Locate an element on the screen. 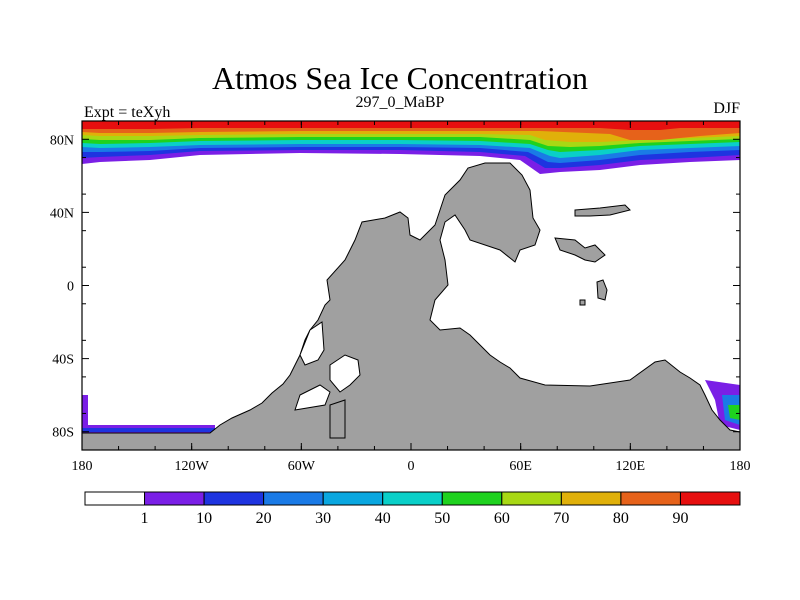 This screenshot has height=600, width=800. colorbar-label: 10 is located at coordinates (204, 518).